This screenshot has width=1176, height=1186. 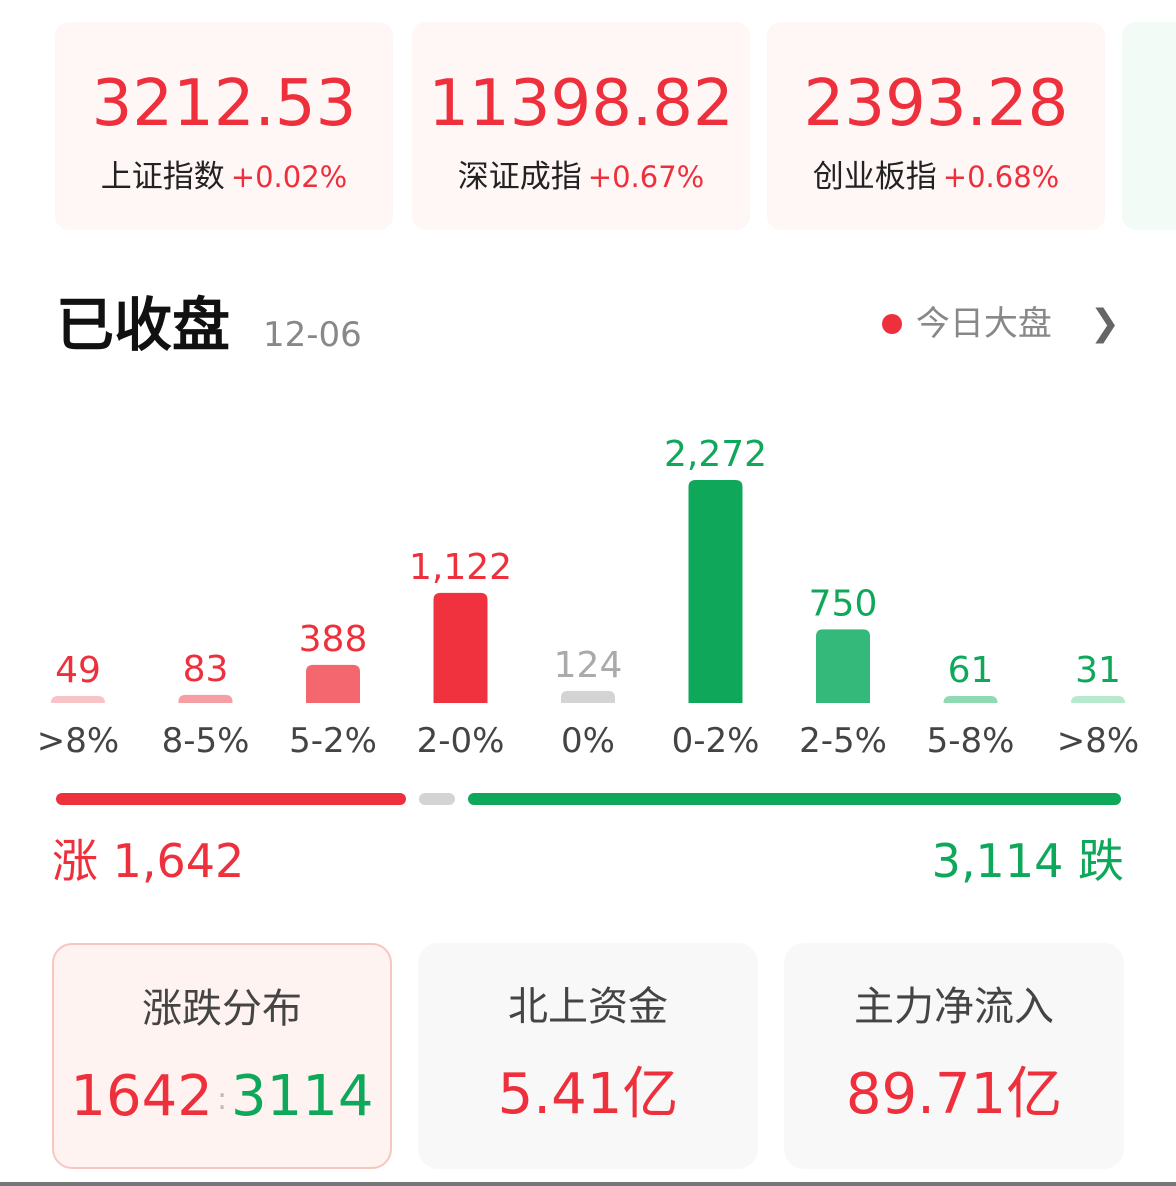 What do you see at coordinates (794, 799) in the screenshot?
I see `fall-bar` at bounding box center [794, 799].